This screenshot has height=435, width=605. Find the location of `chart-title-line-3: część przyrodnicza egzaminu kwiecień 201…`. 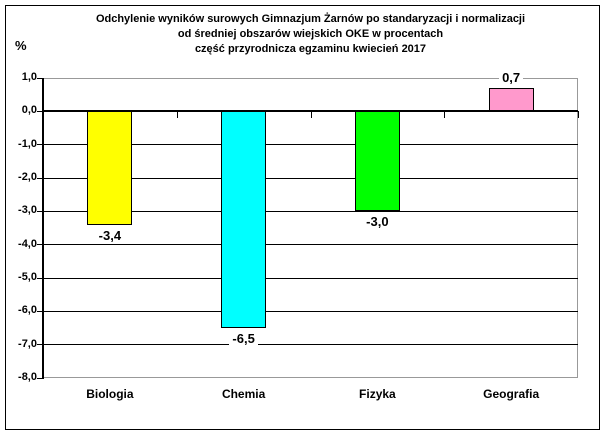

chart-title-line-3: część przyrodnicza egzaminu kwiecień 201… is located at coordinates (310, 49).